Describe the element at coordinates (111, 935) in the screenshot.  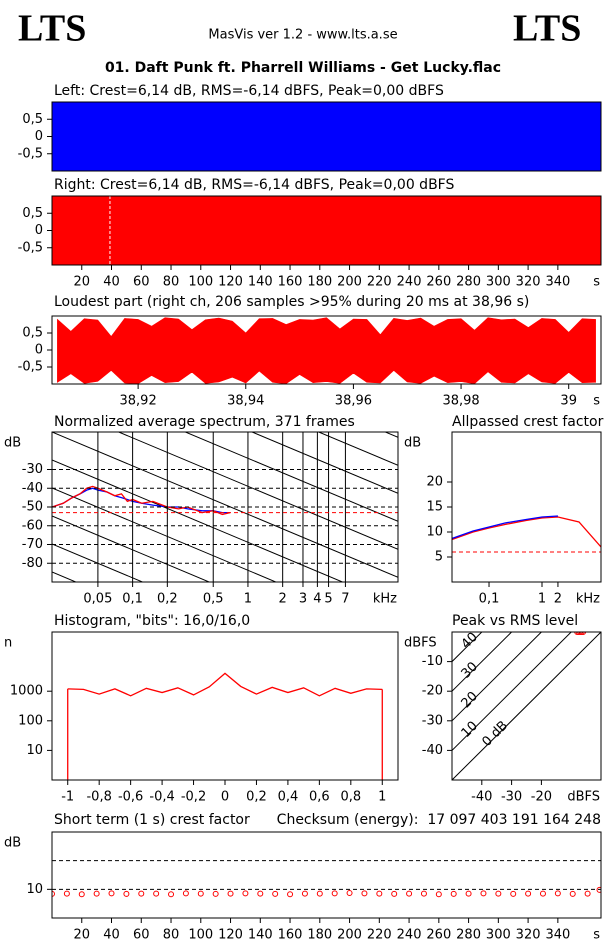
I see `x-tick-label: 40` at that location.